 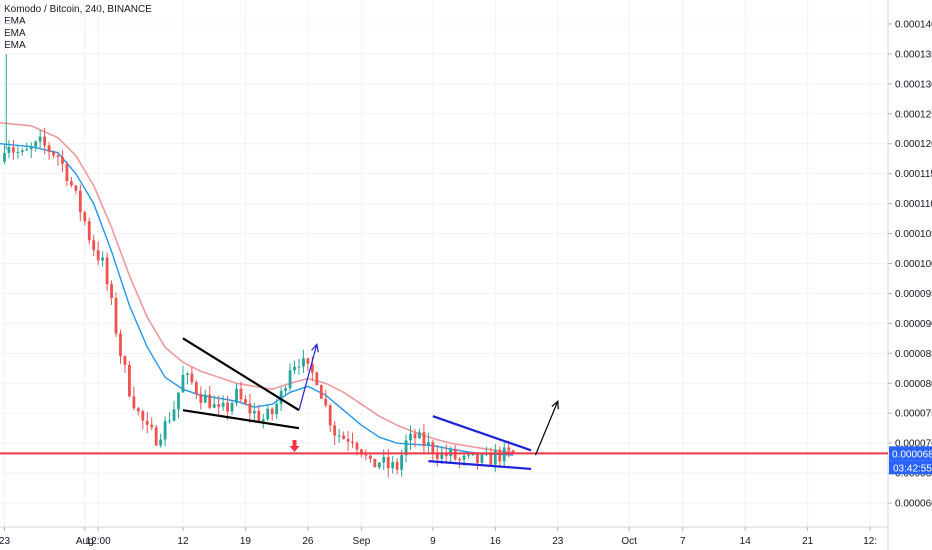 I want to click on x-tick-label: 12:00, so click(x=98, y=541).